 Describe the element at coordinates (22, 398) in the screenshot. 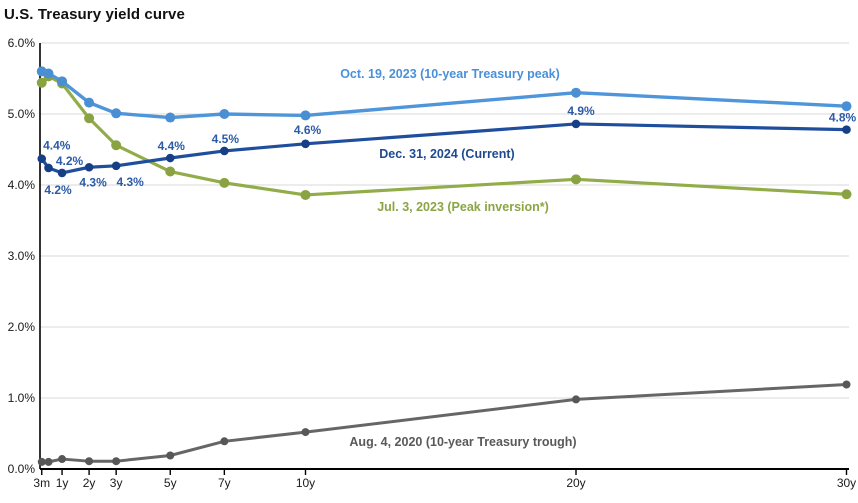

I see `y-axis-label: 1.0%` at that location.